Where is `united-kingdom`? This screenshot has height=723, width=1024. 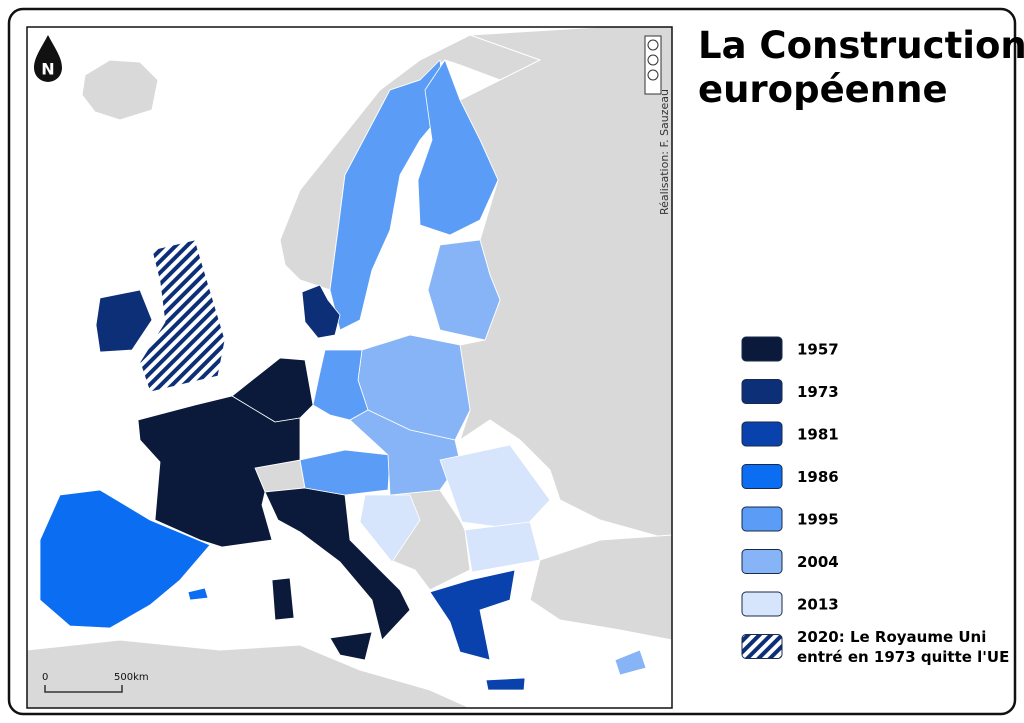
united-kingdom is located at coordinates (182, 316).